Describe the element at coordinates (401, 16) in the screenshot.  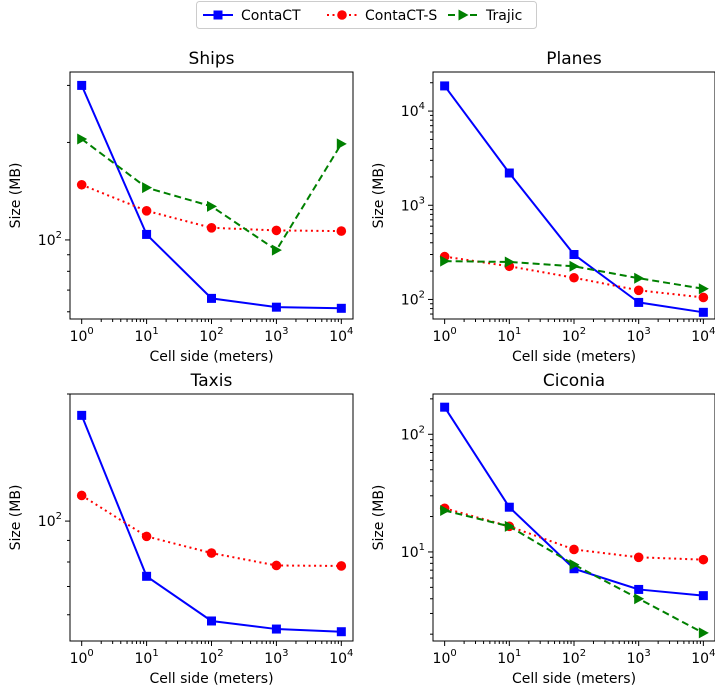
I see `legend-label: ContaCT-S` at that location.